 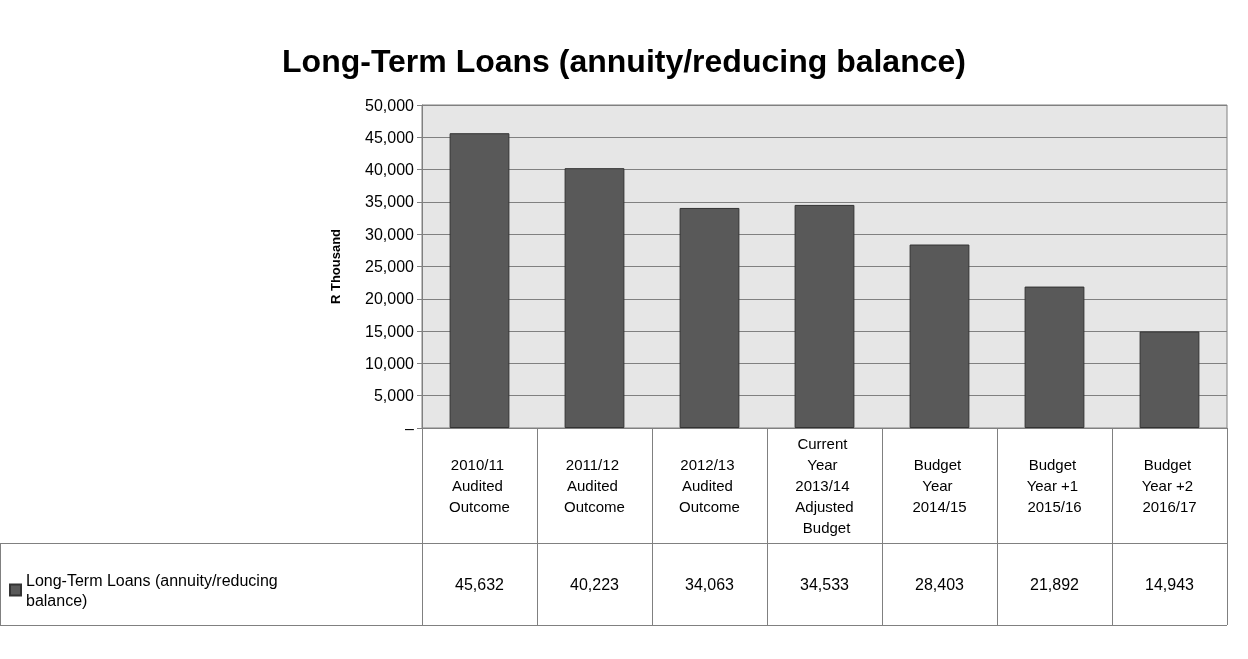 What do you see at coordinates (154, 590) in the screenshot?
I see `legend-label: Long-Term Loans (annuity/reducing balance)` at bounding box center [154, 590].